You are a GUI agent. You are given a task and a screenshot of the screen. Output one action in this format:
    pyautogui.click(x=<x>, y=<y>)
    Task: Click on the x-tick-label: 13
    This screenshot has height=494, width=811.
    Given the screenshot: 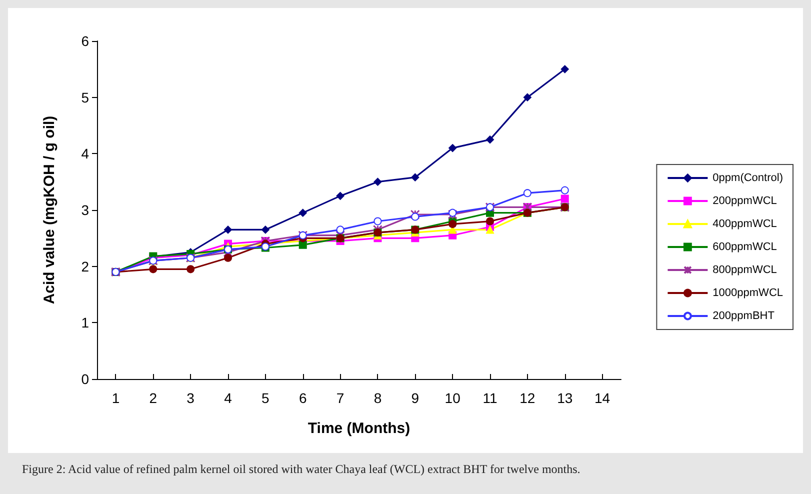 What is the action you would take?
    pyautogui.click(x=565, y=398)
    